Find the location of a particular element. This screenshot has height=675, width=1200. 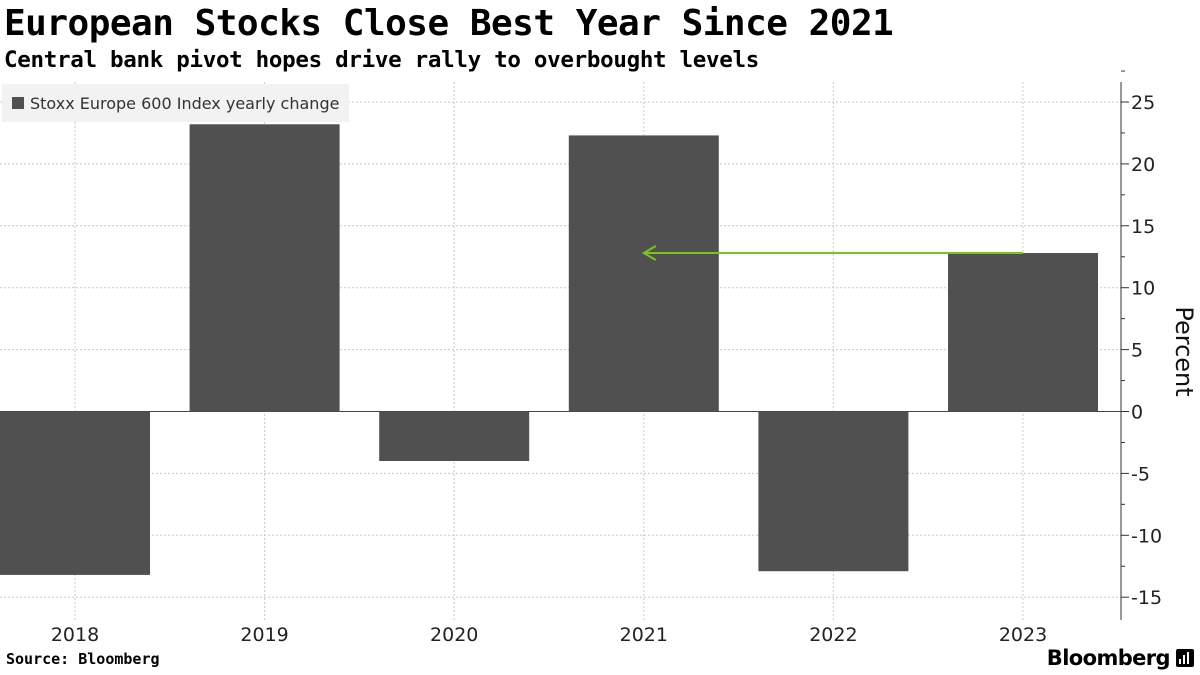

y-tick-label: 0 is located at coordinates (1137, 413).